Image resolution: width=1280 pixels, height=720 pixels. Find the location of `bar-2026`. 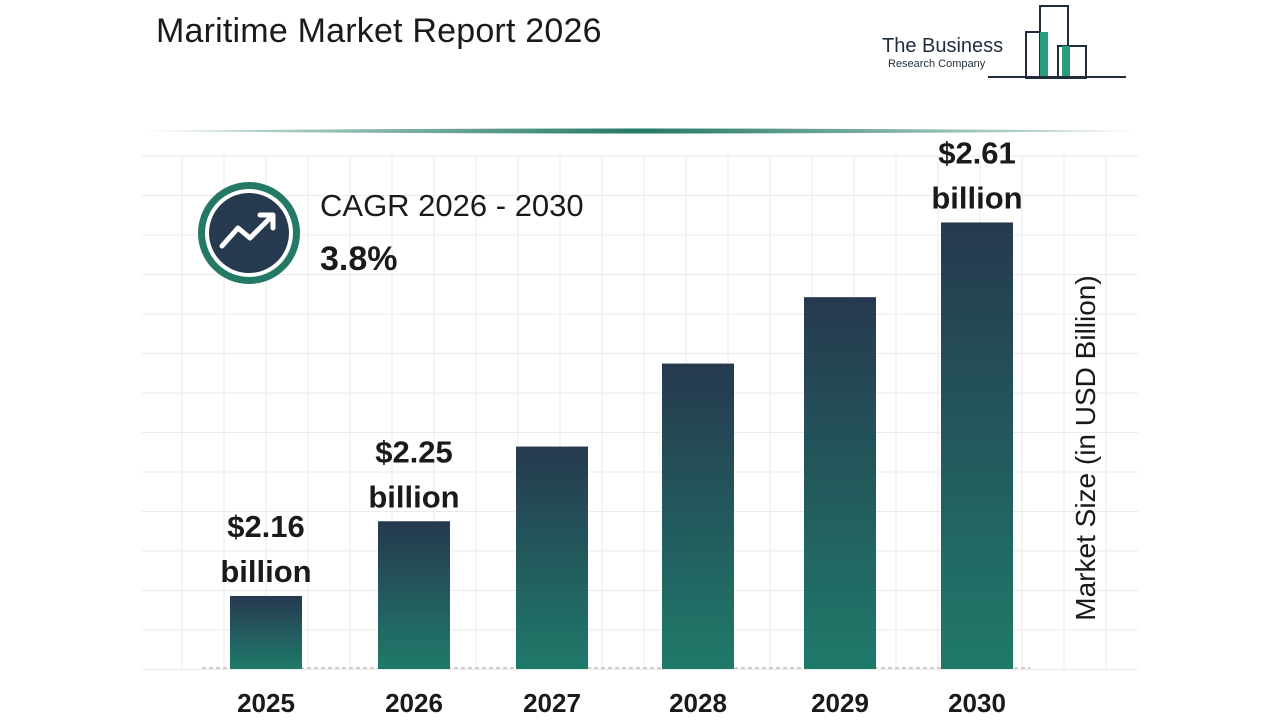

bar-2026 is located at coordinates (414, 595).